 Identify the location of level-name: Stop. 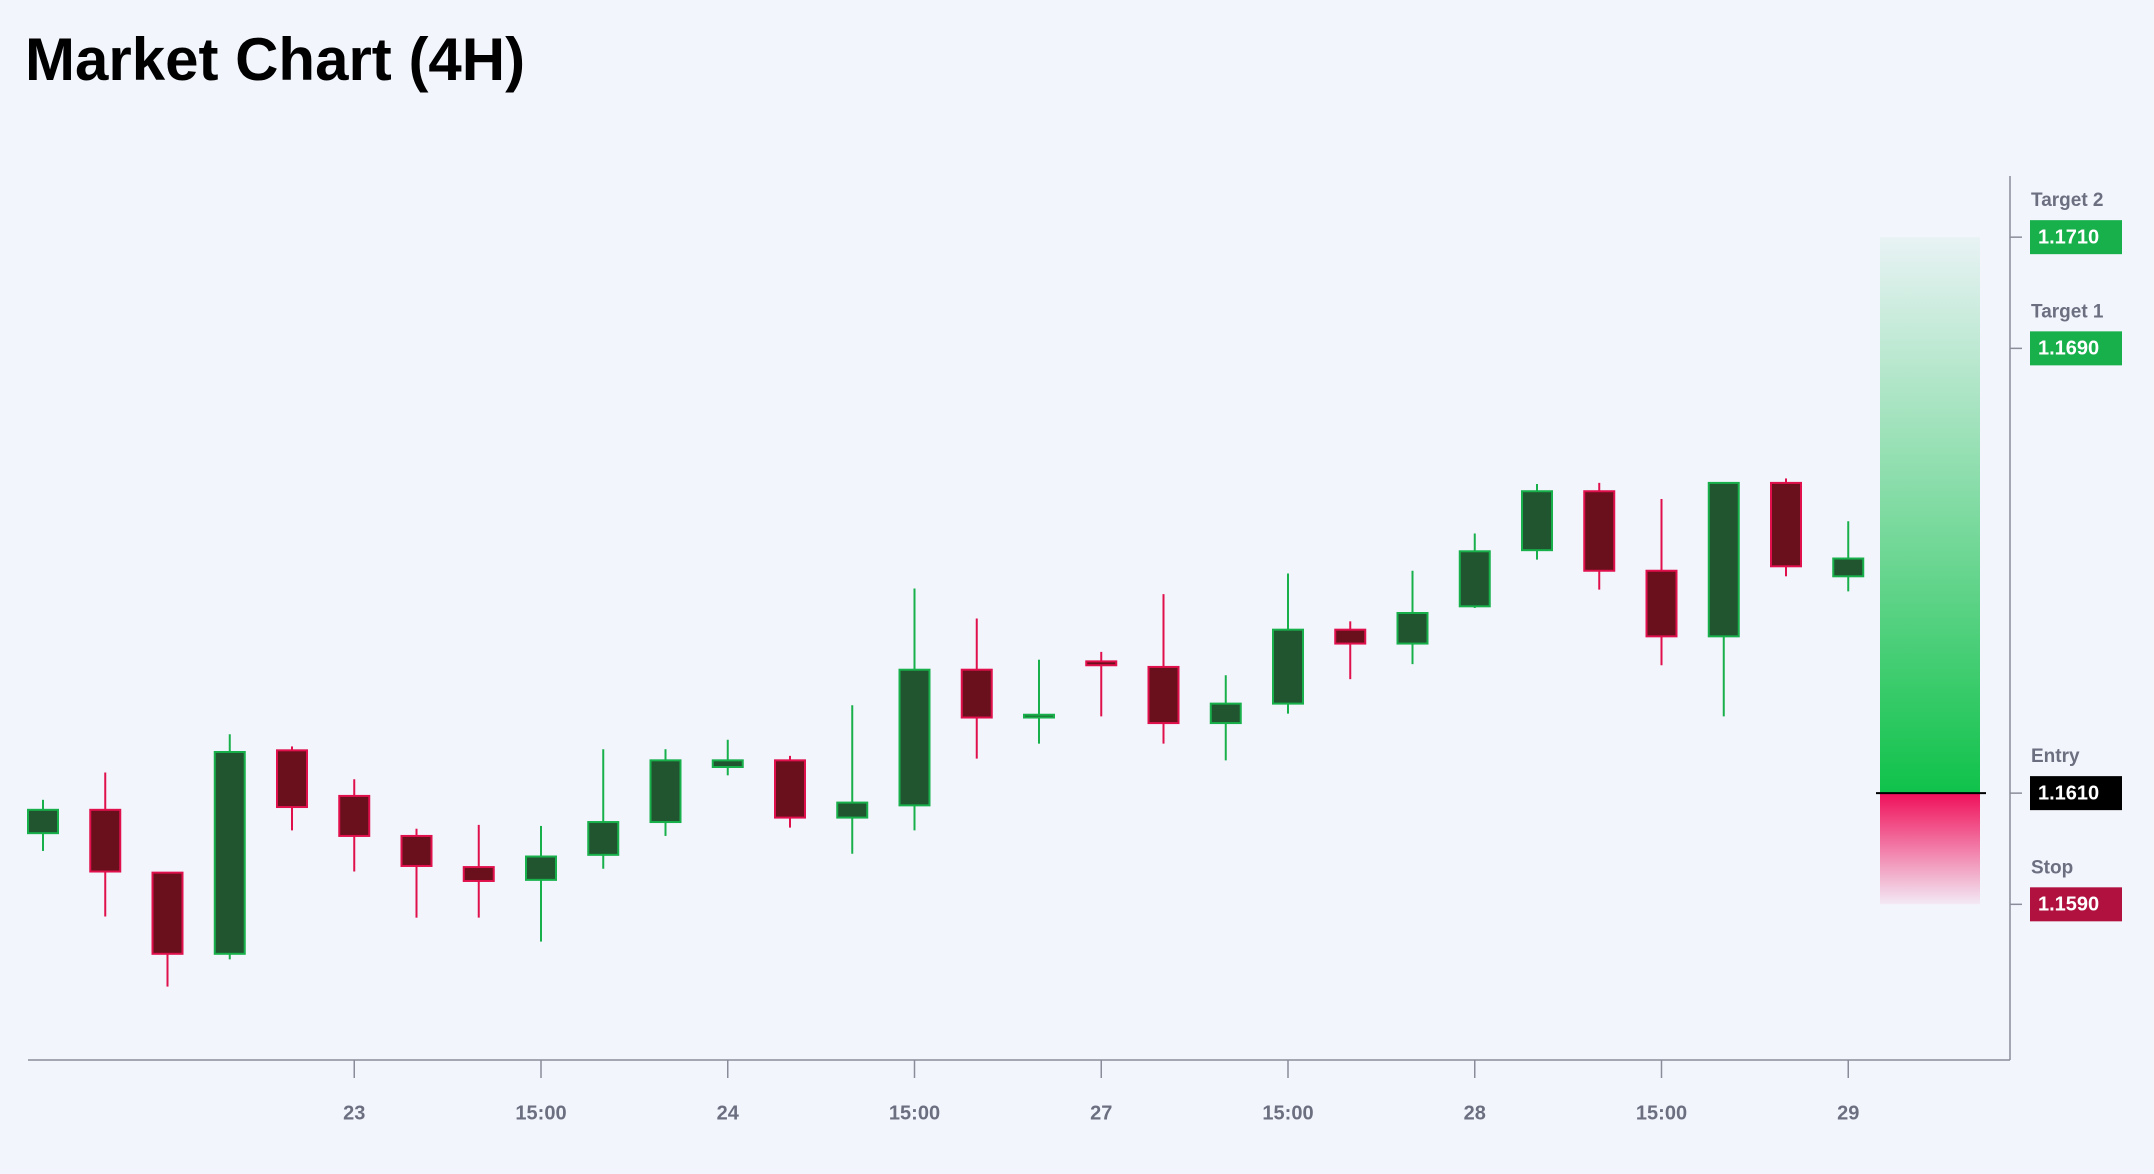
(2052, 867).